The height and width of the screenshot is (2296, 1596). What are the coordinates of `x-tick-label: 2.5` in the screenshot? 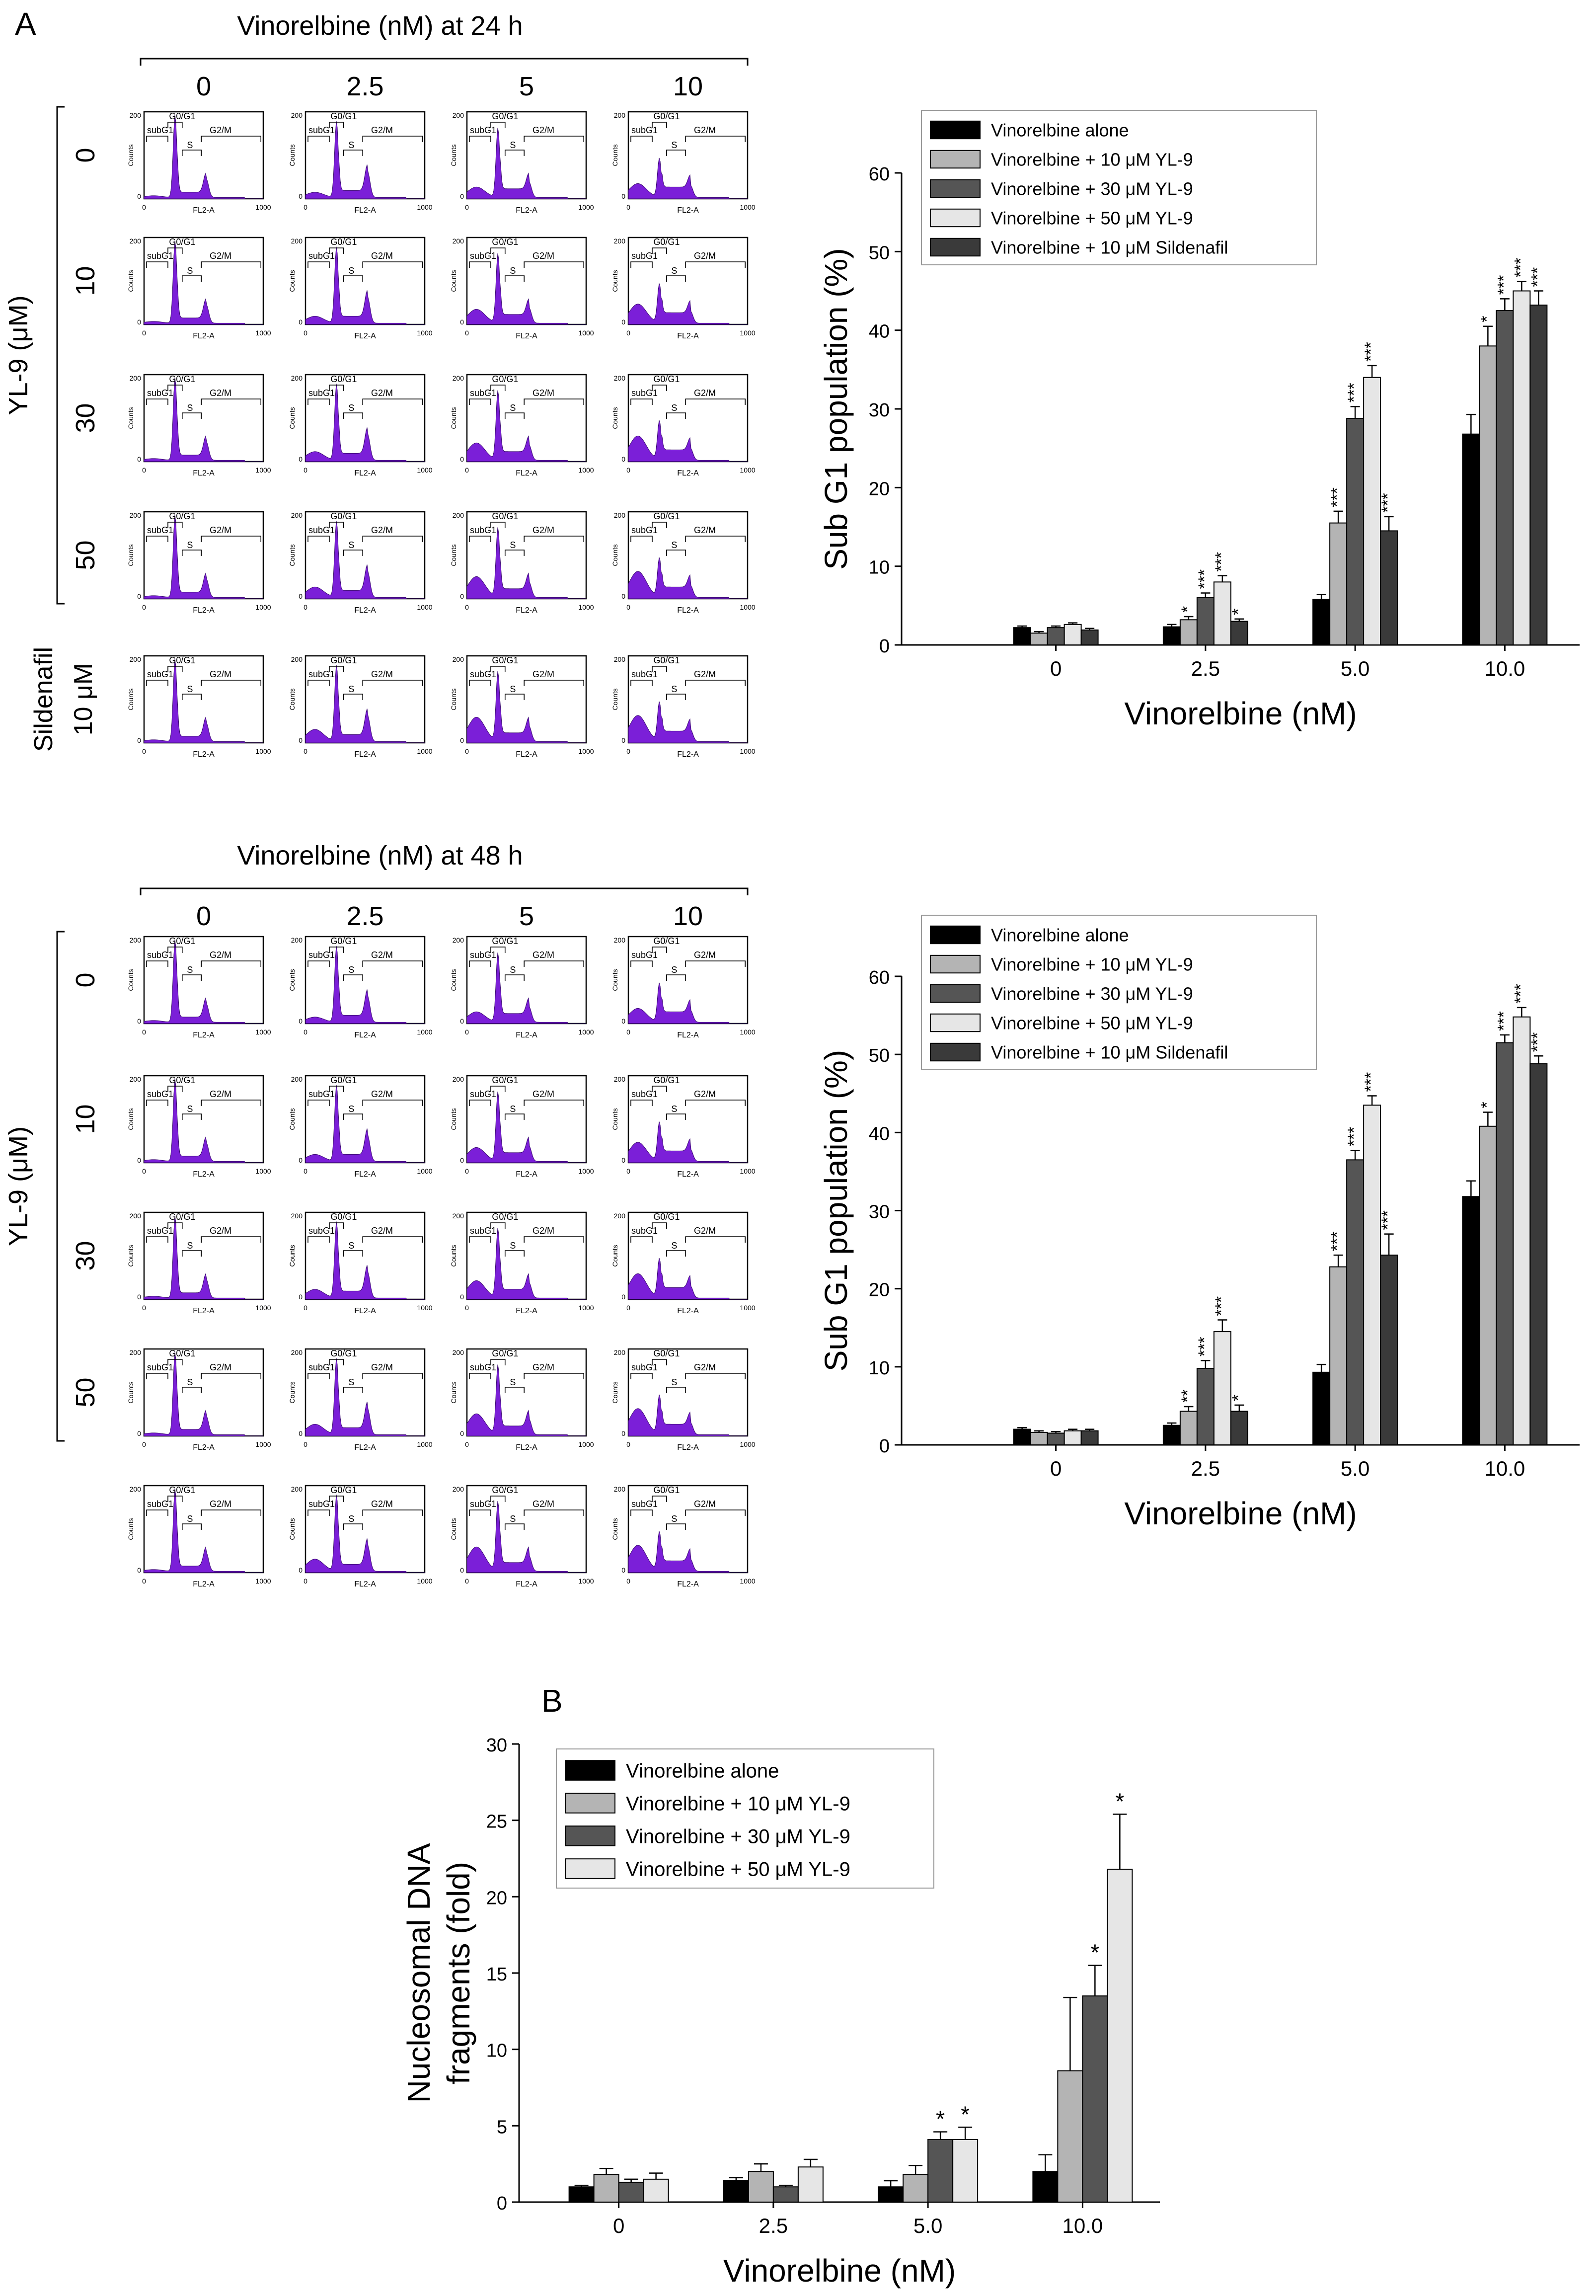 It's located at (1205, 668).